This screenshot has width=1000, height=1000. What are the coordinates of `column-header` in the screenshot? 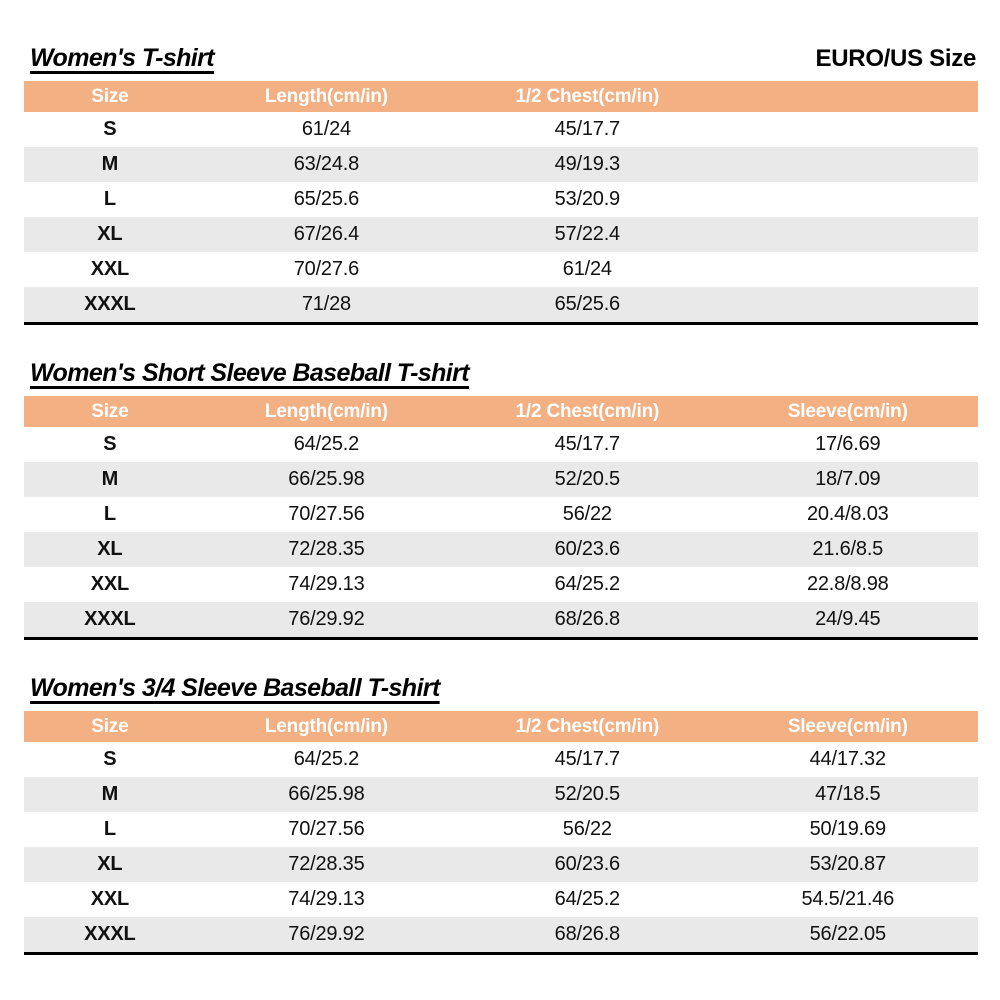 It's located at (848, 96).